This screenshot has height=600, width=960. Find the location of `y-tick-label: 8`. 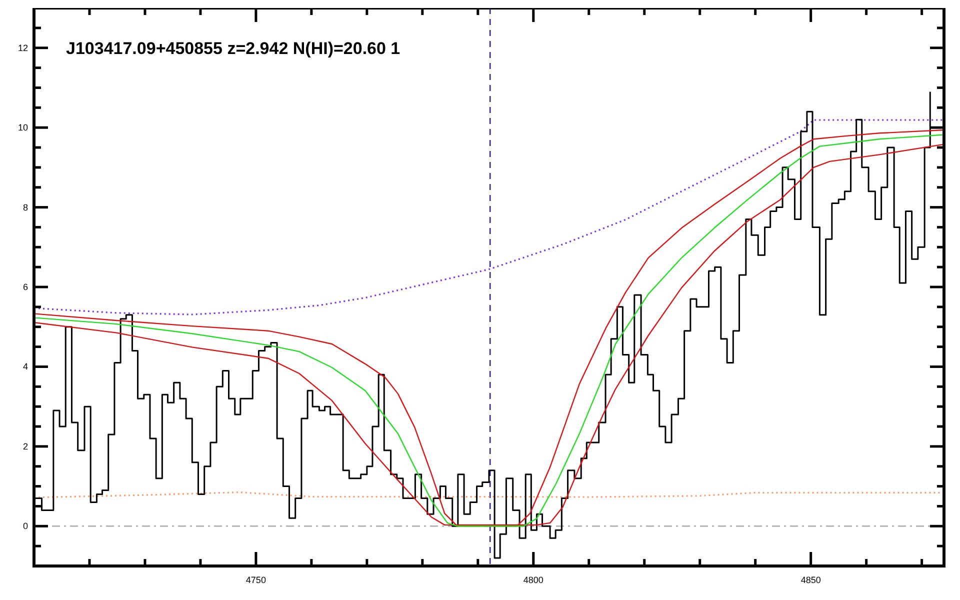

y-tick-label: 8 is located at coordinates (25, 207).